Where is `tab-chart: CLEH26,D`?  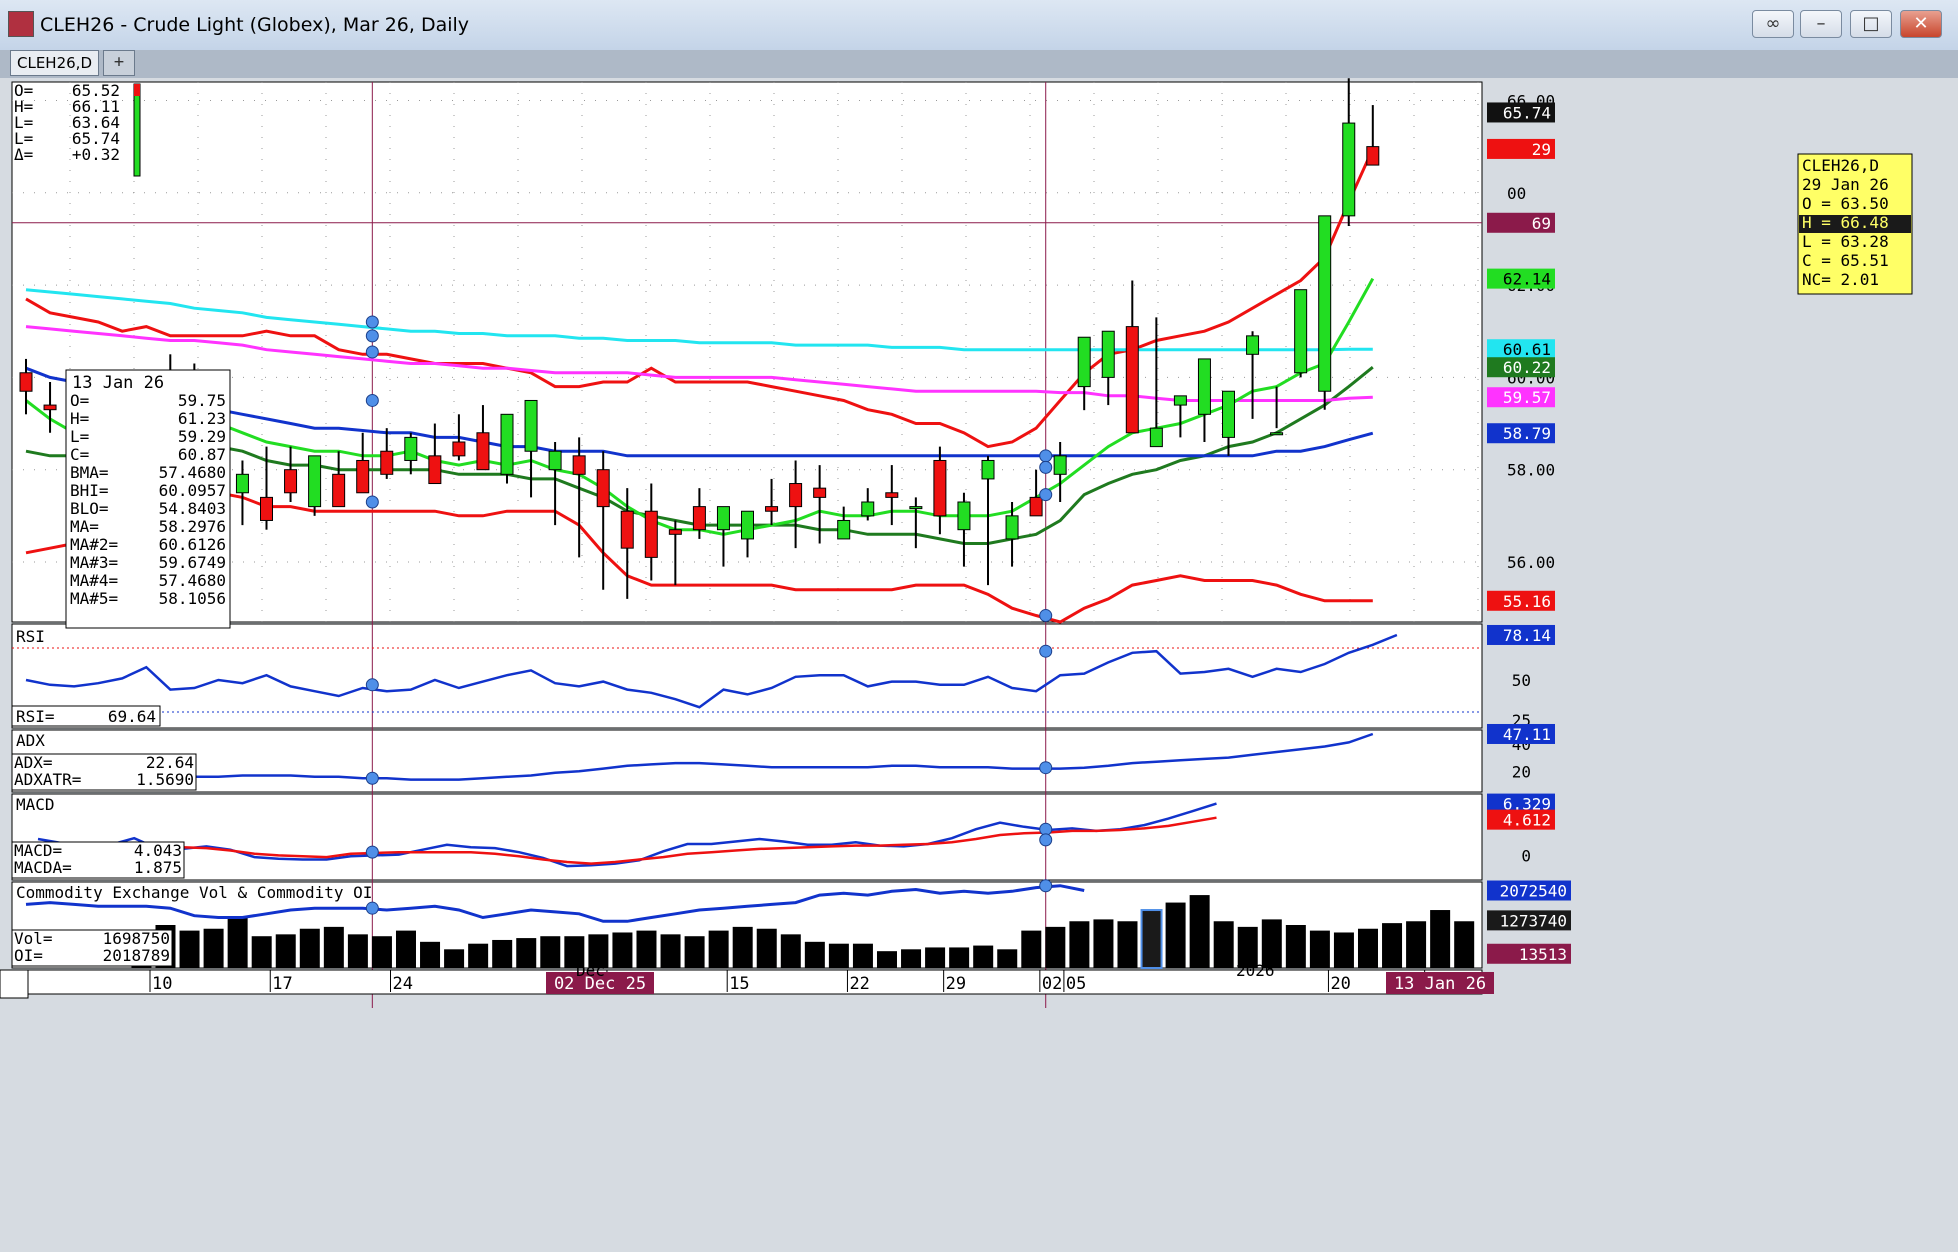 tab-chart: CLEH26,D is located at coordinates (54, 63).